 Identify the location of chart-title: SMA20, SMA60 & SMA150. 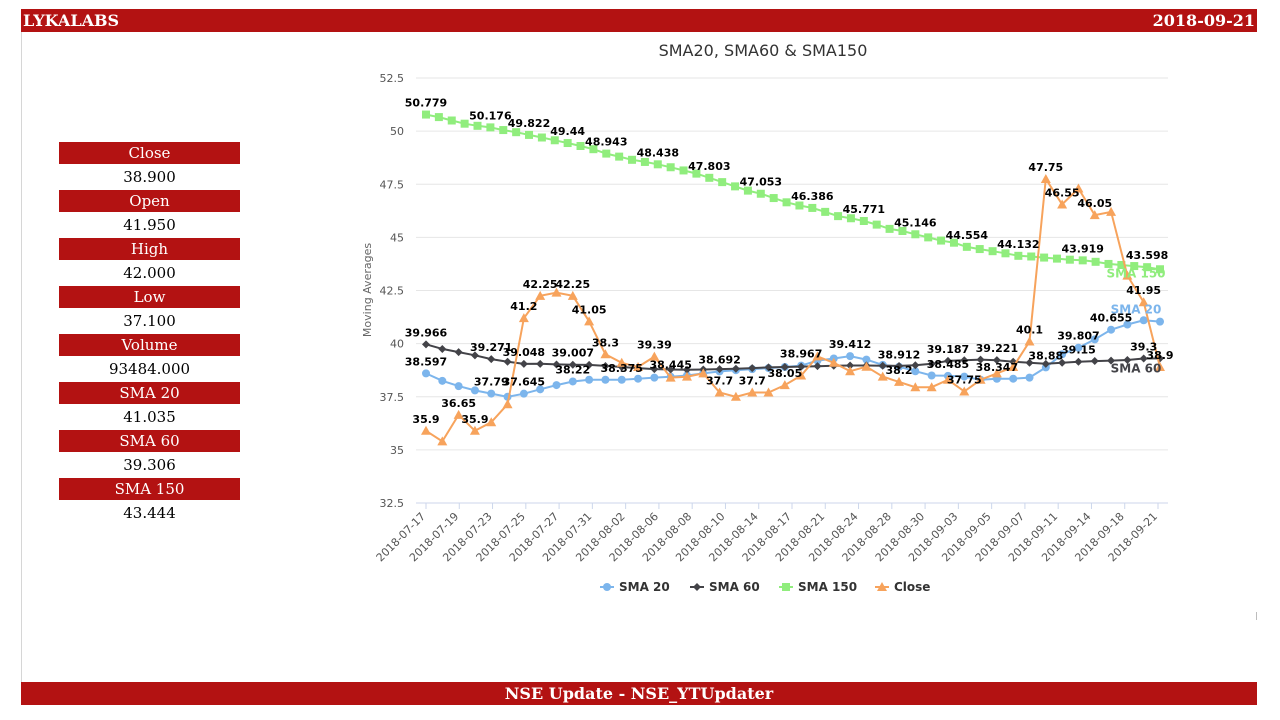
(763, 50).